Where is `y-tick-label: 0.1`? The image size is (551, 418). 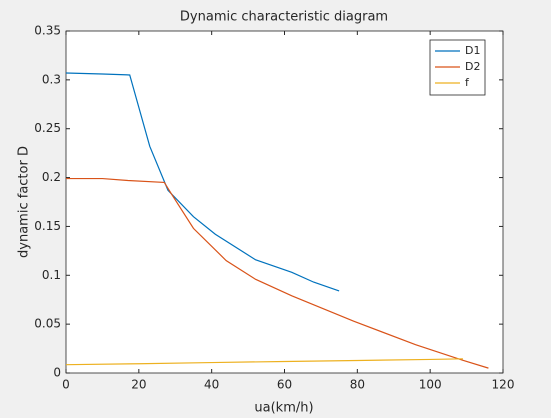
y-tick-label: 0.1 is located at coordinates (51, 275).